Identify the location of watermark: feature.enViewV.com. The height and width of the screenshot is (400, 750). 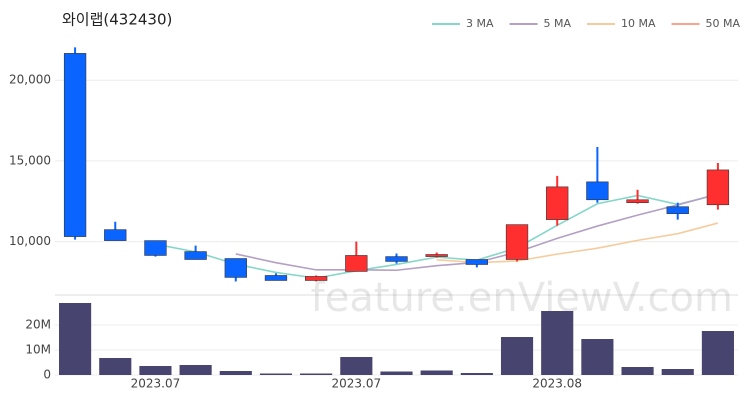
(522, 298).